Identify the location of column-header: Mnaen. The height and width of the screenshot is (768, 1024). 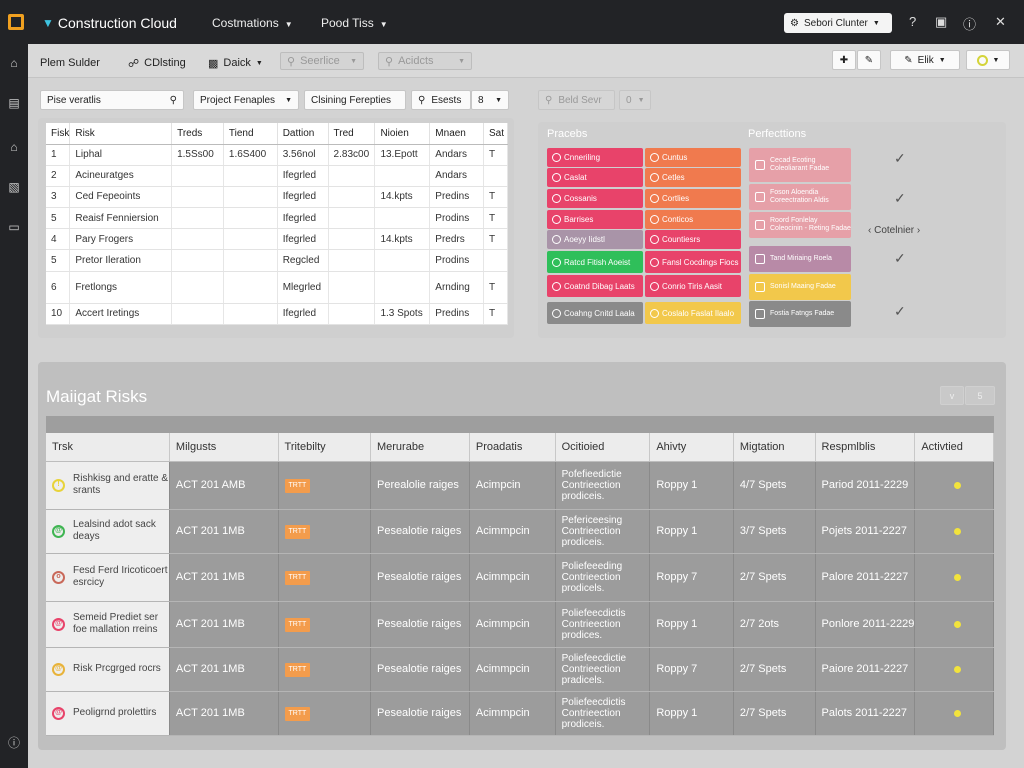
(457, 134).